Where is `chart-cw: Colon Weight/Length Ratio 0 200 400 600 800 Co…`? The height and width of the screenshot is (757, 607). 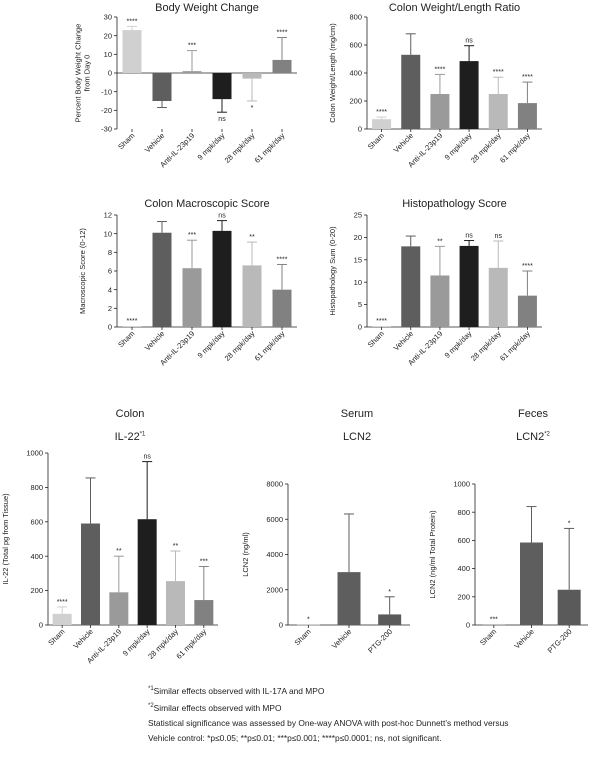 chart-cw: Colon Weight/Length Ratio 0 200 400 600 800 Co… is located at coordinates (435, 85).